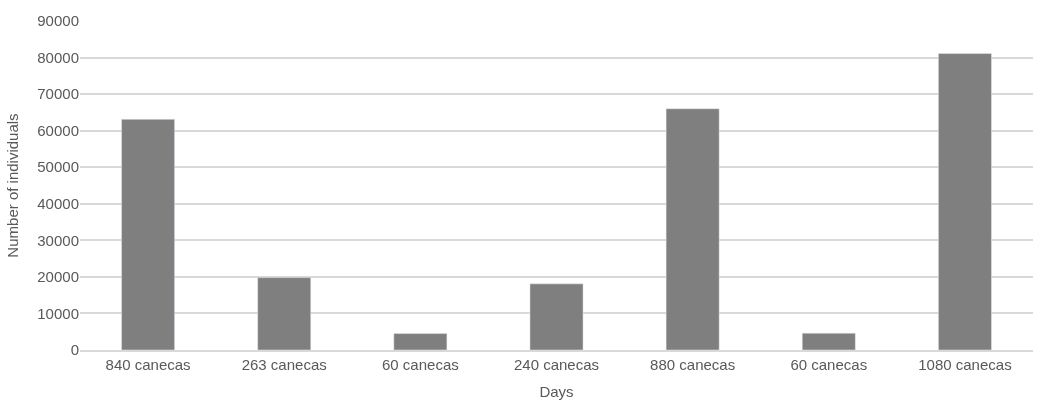 The width and height of the screenshot is (1053, 415). I want to click on x-tick-label: 1080 canecas, so click(965, 364).